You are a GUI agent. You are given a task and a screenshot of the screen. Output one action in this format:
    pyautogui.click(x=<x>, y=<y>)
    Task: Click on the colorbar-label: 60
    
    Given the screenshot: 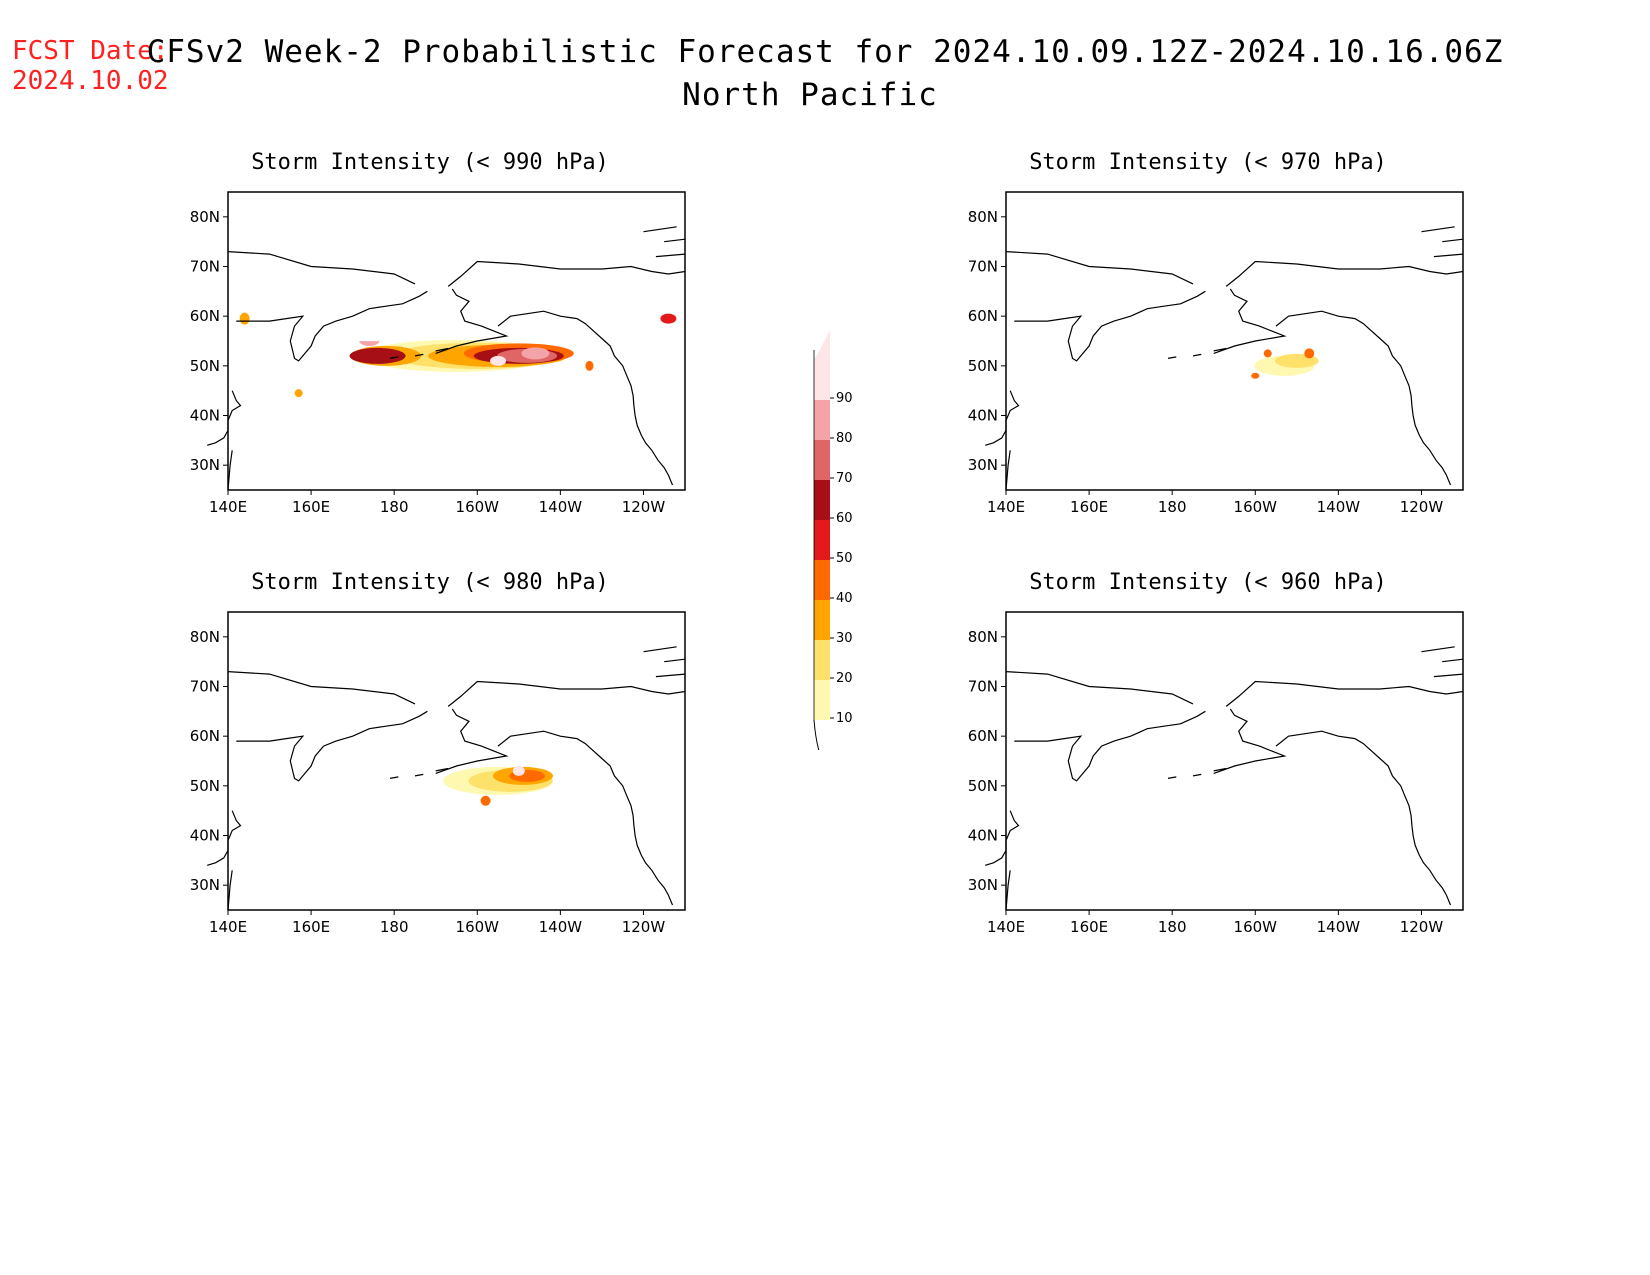 What is the action you would take?
    pyautogui.click(x=844, y=518)
    